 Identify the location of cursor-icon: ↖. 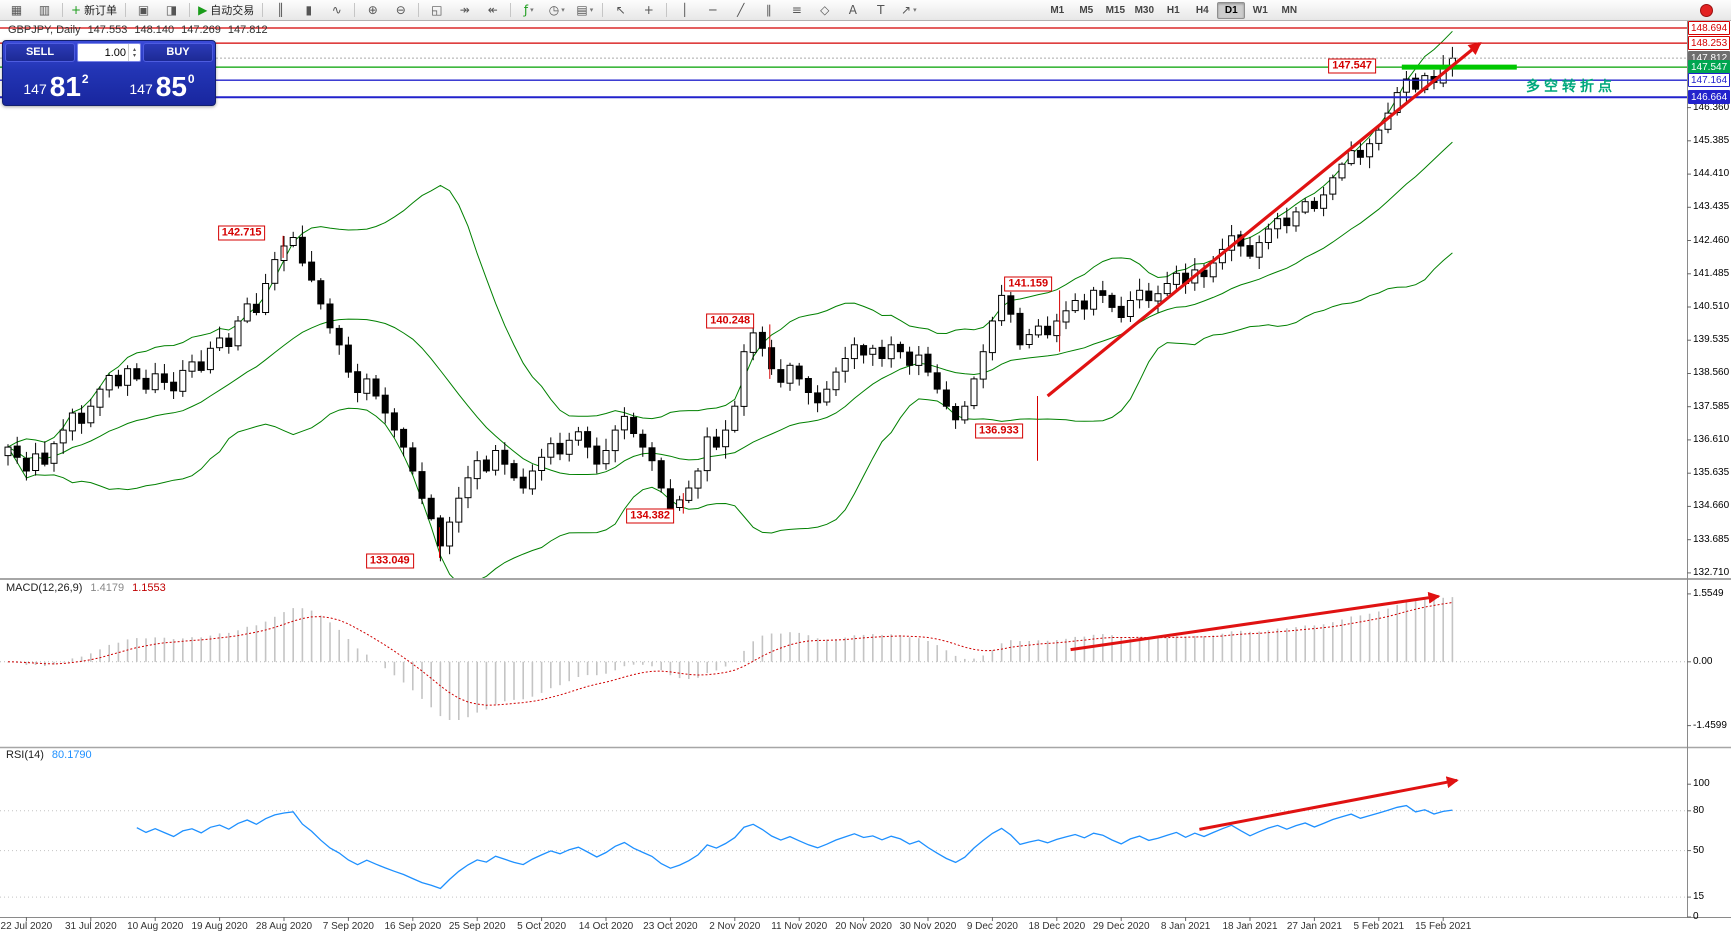
(620, 10).